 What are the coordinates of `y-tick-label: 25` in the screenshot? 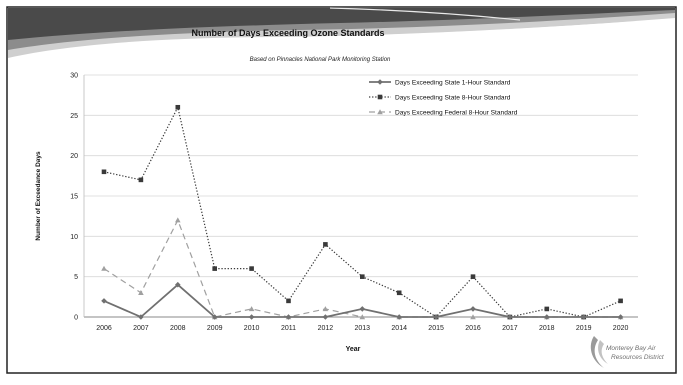 It's located at (74, 116).